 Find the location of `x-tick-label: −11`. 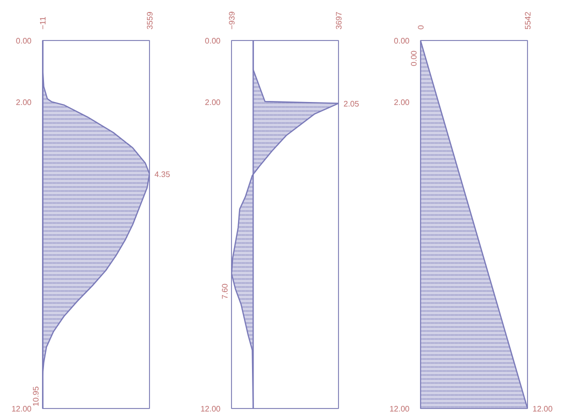

x-tick-label: −11 is located at coordinates (43, 23).